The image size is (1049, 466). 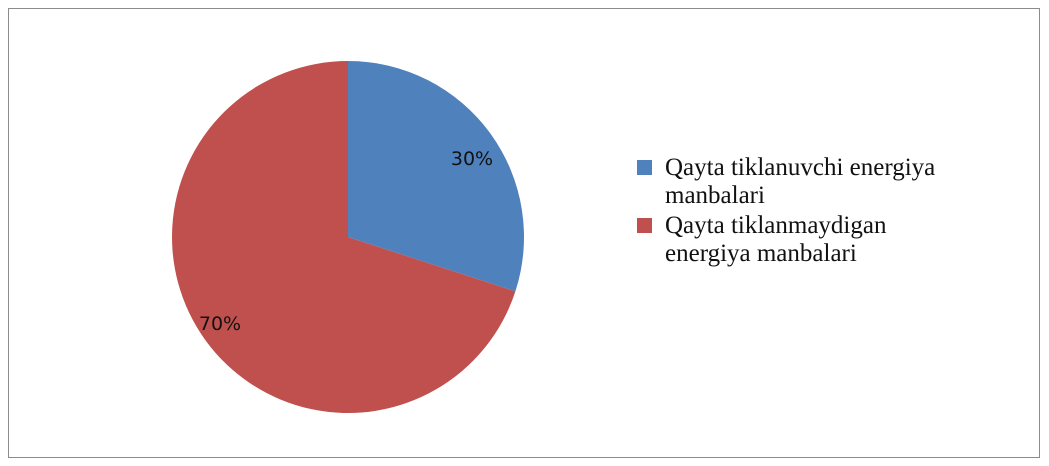 I want to click on data-label-renewable: 30%, so click(x=472, y=159).